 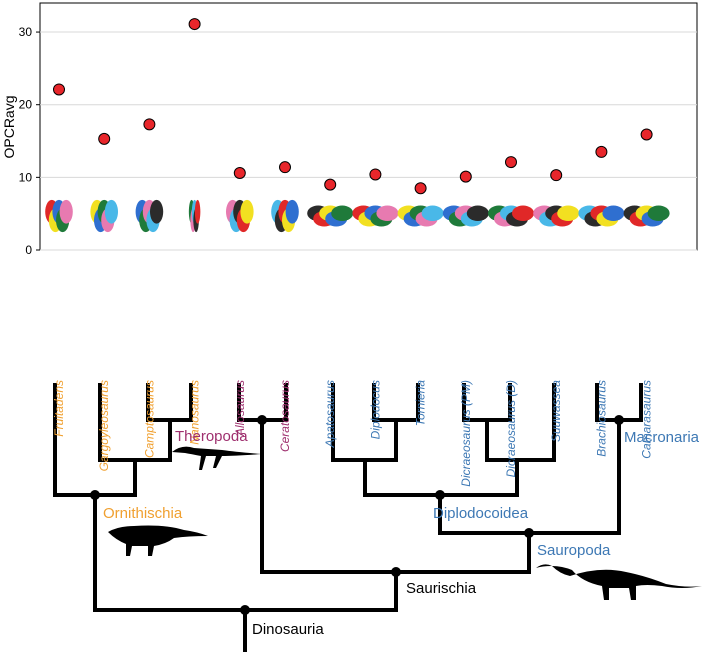 I want to click on clade-label: Macronaria, so click(x=662, y=437).